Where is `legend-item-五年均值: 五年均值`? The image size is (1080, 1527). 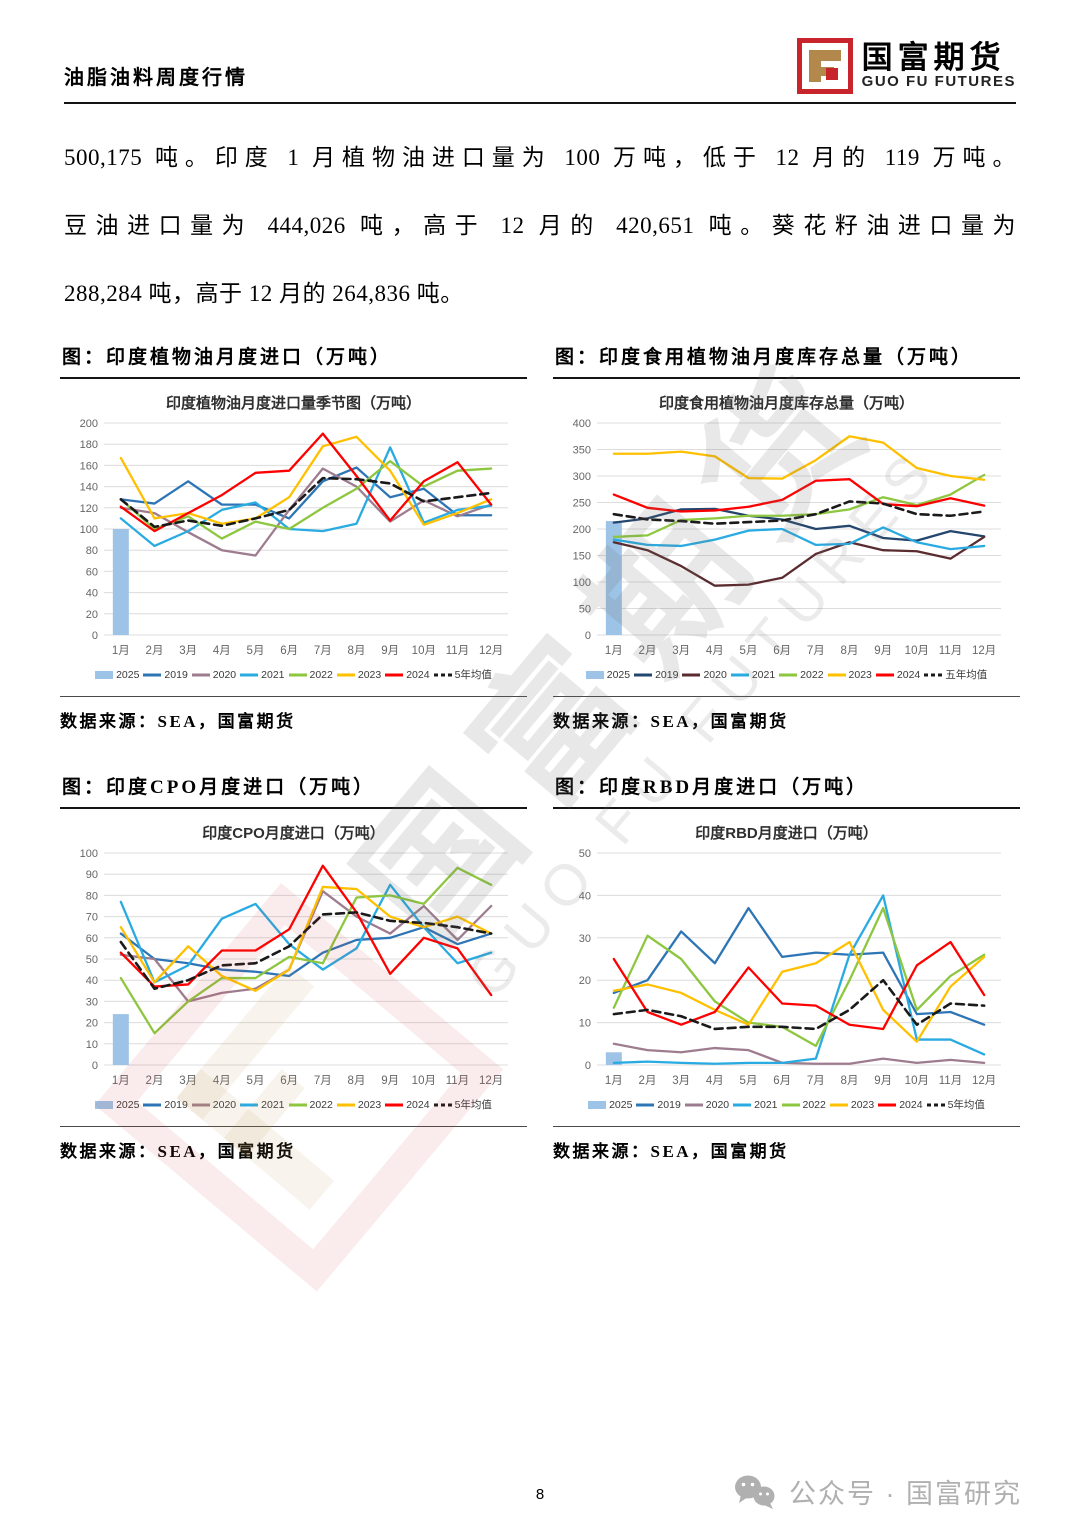
legend-item-五年均值: 五年均值 is located at coordinates (955, 674).